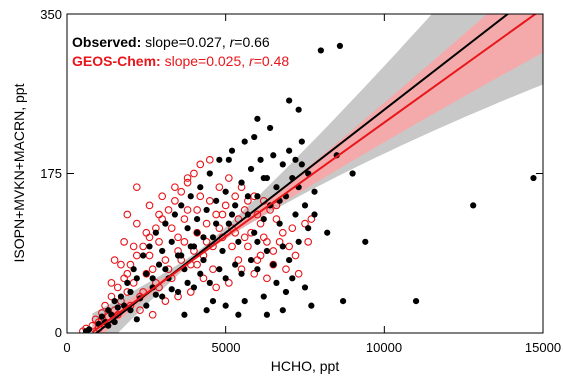  What do you see at coordinates (384, 347) in the screenshot?
I see `x-tick-label: 10000` at bounding box center [384, 347].